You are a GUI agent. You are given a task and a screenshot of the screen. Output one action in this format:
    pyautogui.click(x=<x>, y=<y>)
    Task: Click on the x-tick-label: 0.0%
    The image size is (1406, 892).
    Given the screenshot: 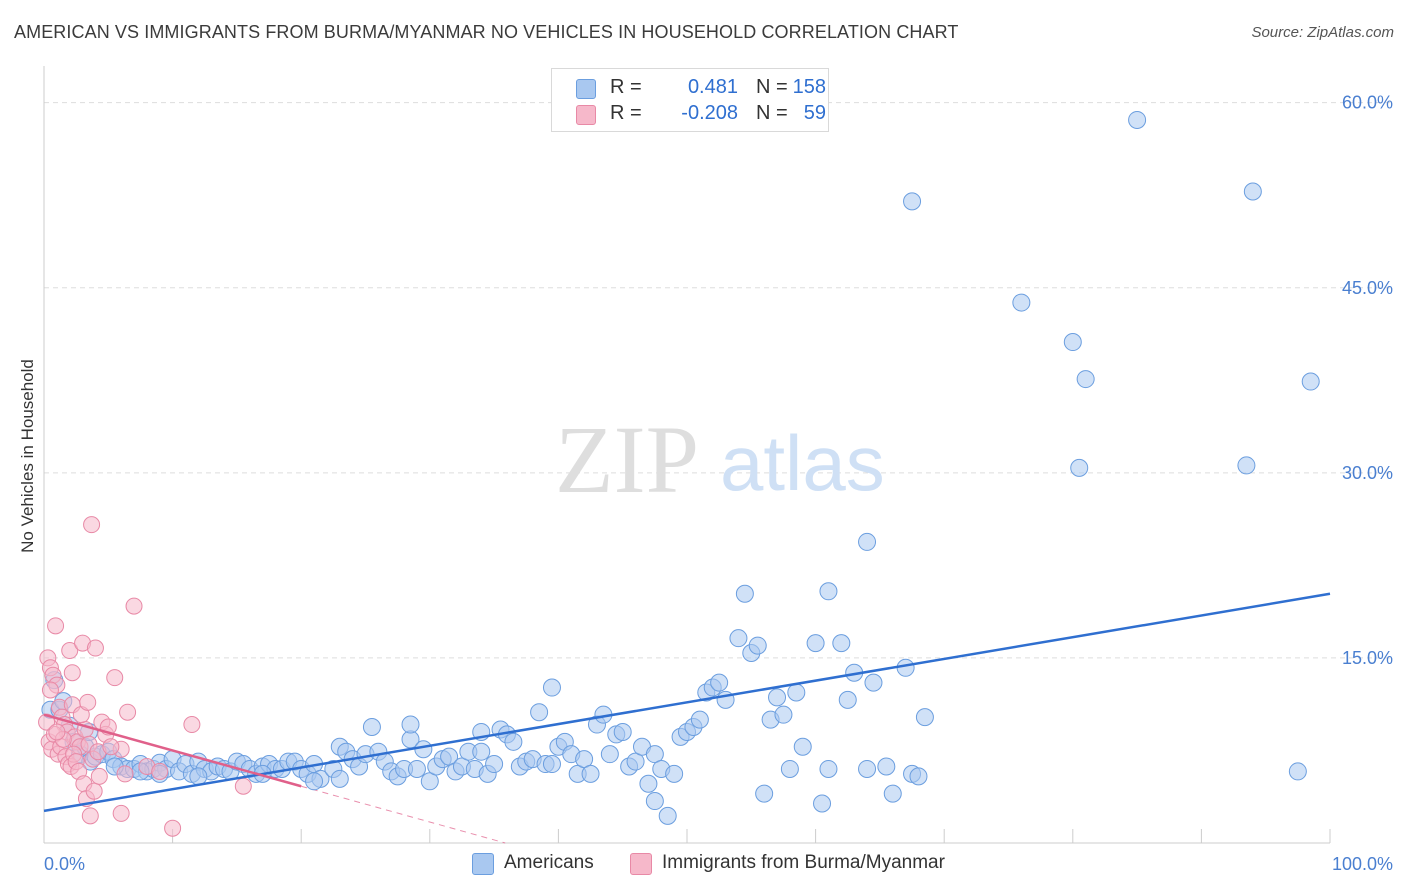 What is the action you would take?
    pyautogui.click(x=64, y=864)
    